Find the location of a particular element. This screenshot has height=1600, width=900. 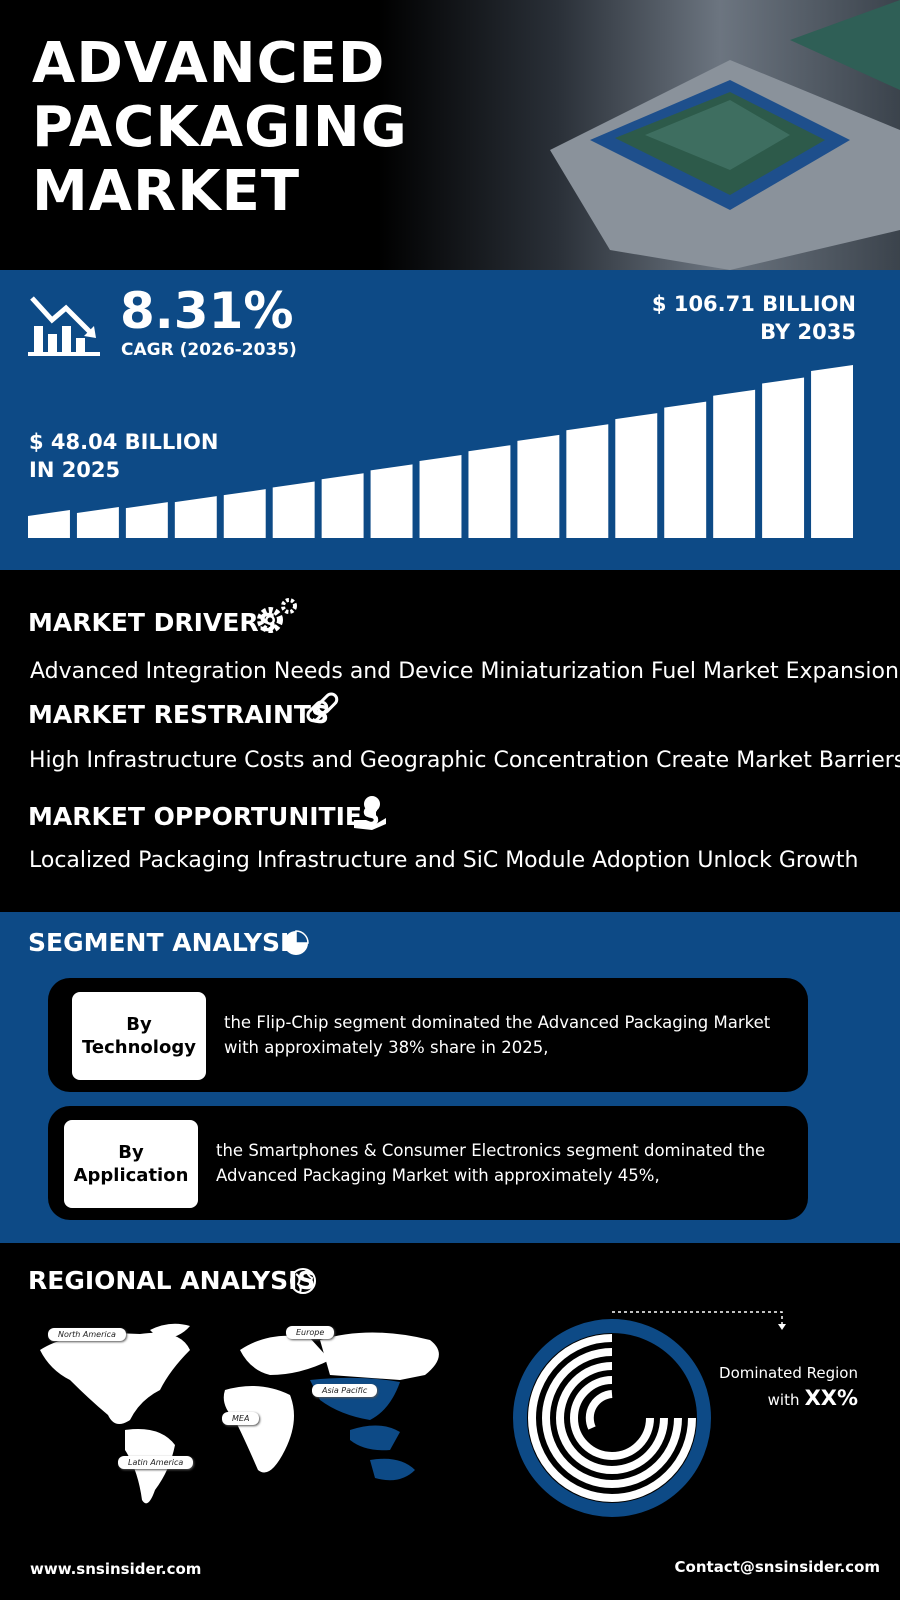

gears-icon is located at coordinates (277, 615).